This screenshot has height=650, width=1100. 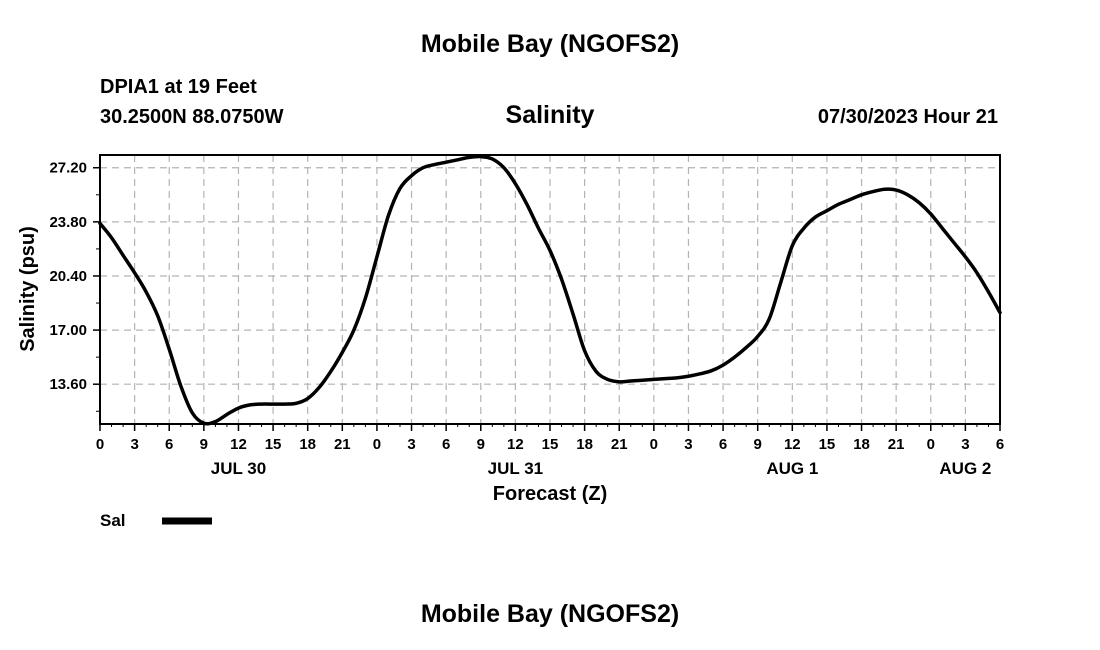 I want to click on coordinates-label: 30.2500N 88.0750W, so click(x=192, y=117).